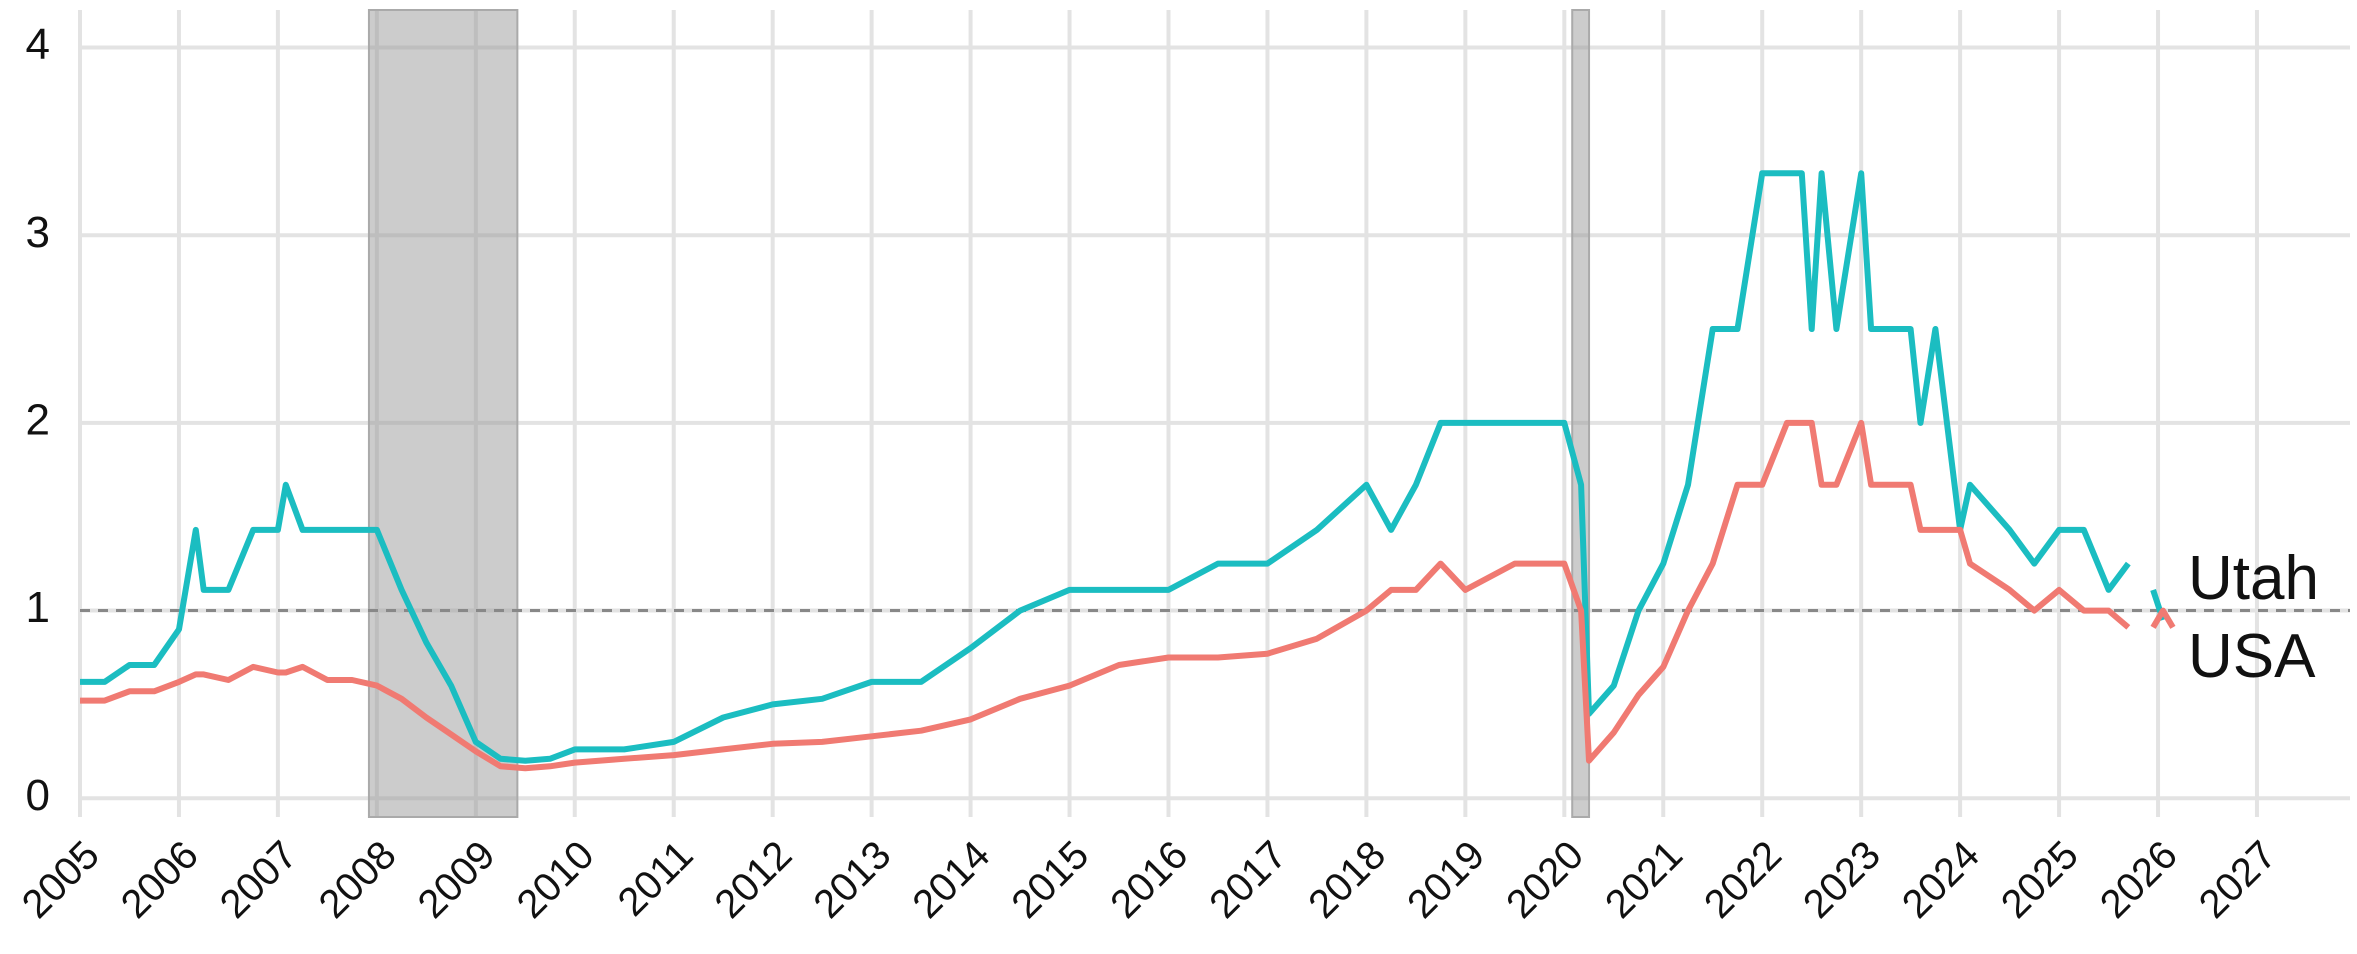 Image resolution: width=2357 pixels, height=954 pixels. I want to click on x-tick-label: 2016, so click(1149, 880).